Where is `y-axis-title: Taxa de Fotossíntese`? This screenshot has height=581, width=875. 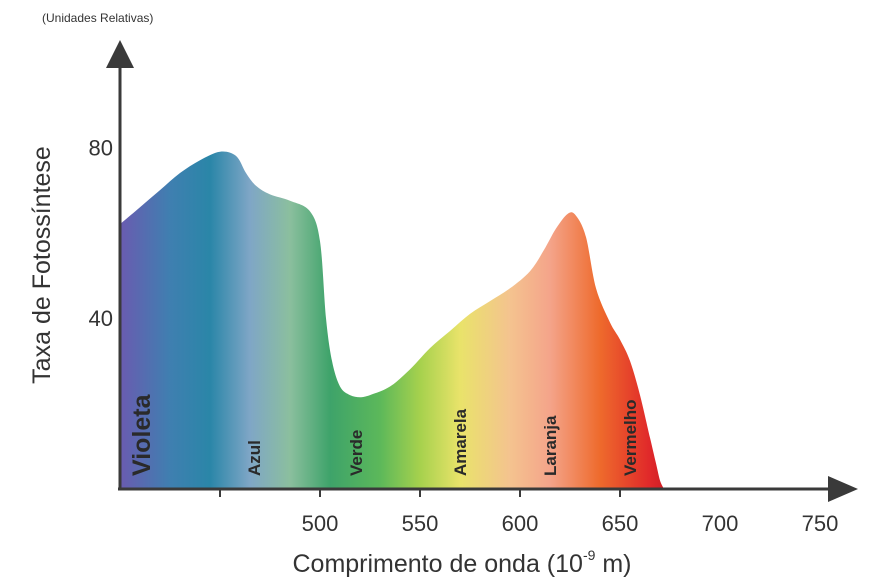
y-axis-title: Taxa de Fotossíntese is located at coordinates (42, 265).